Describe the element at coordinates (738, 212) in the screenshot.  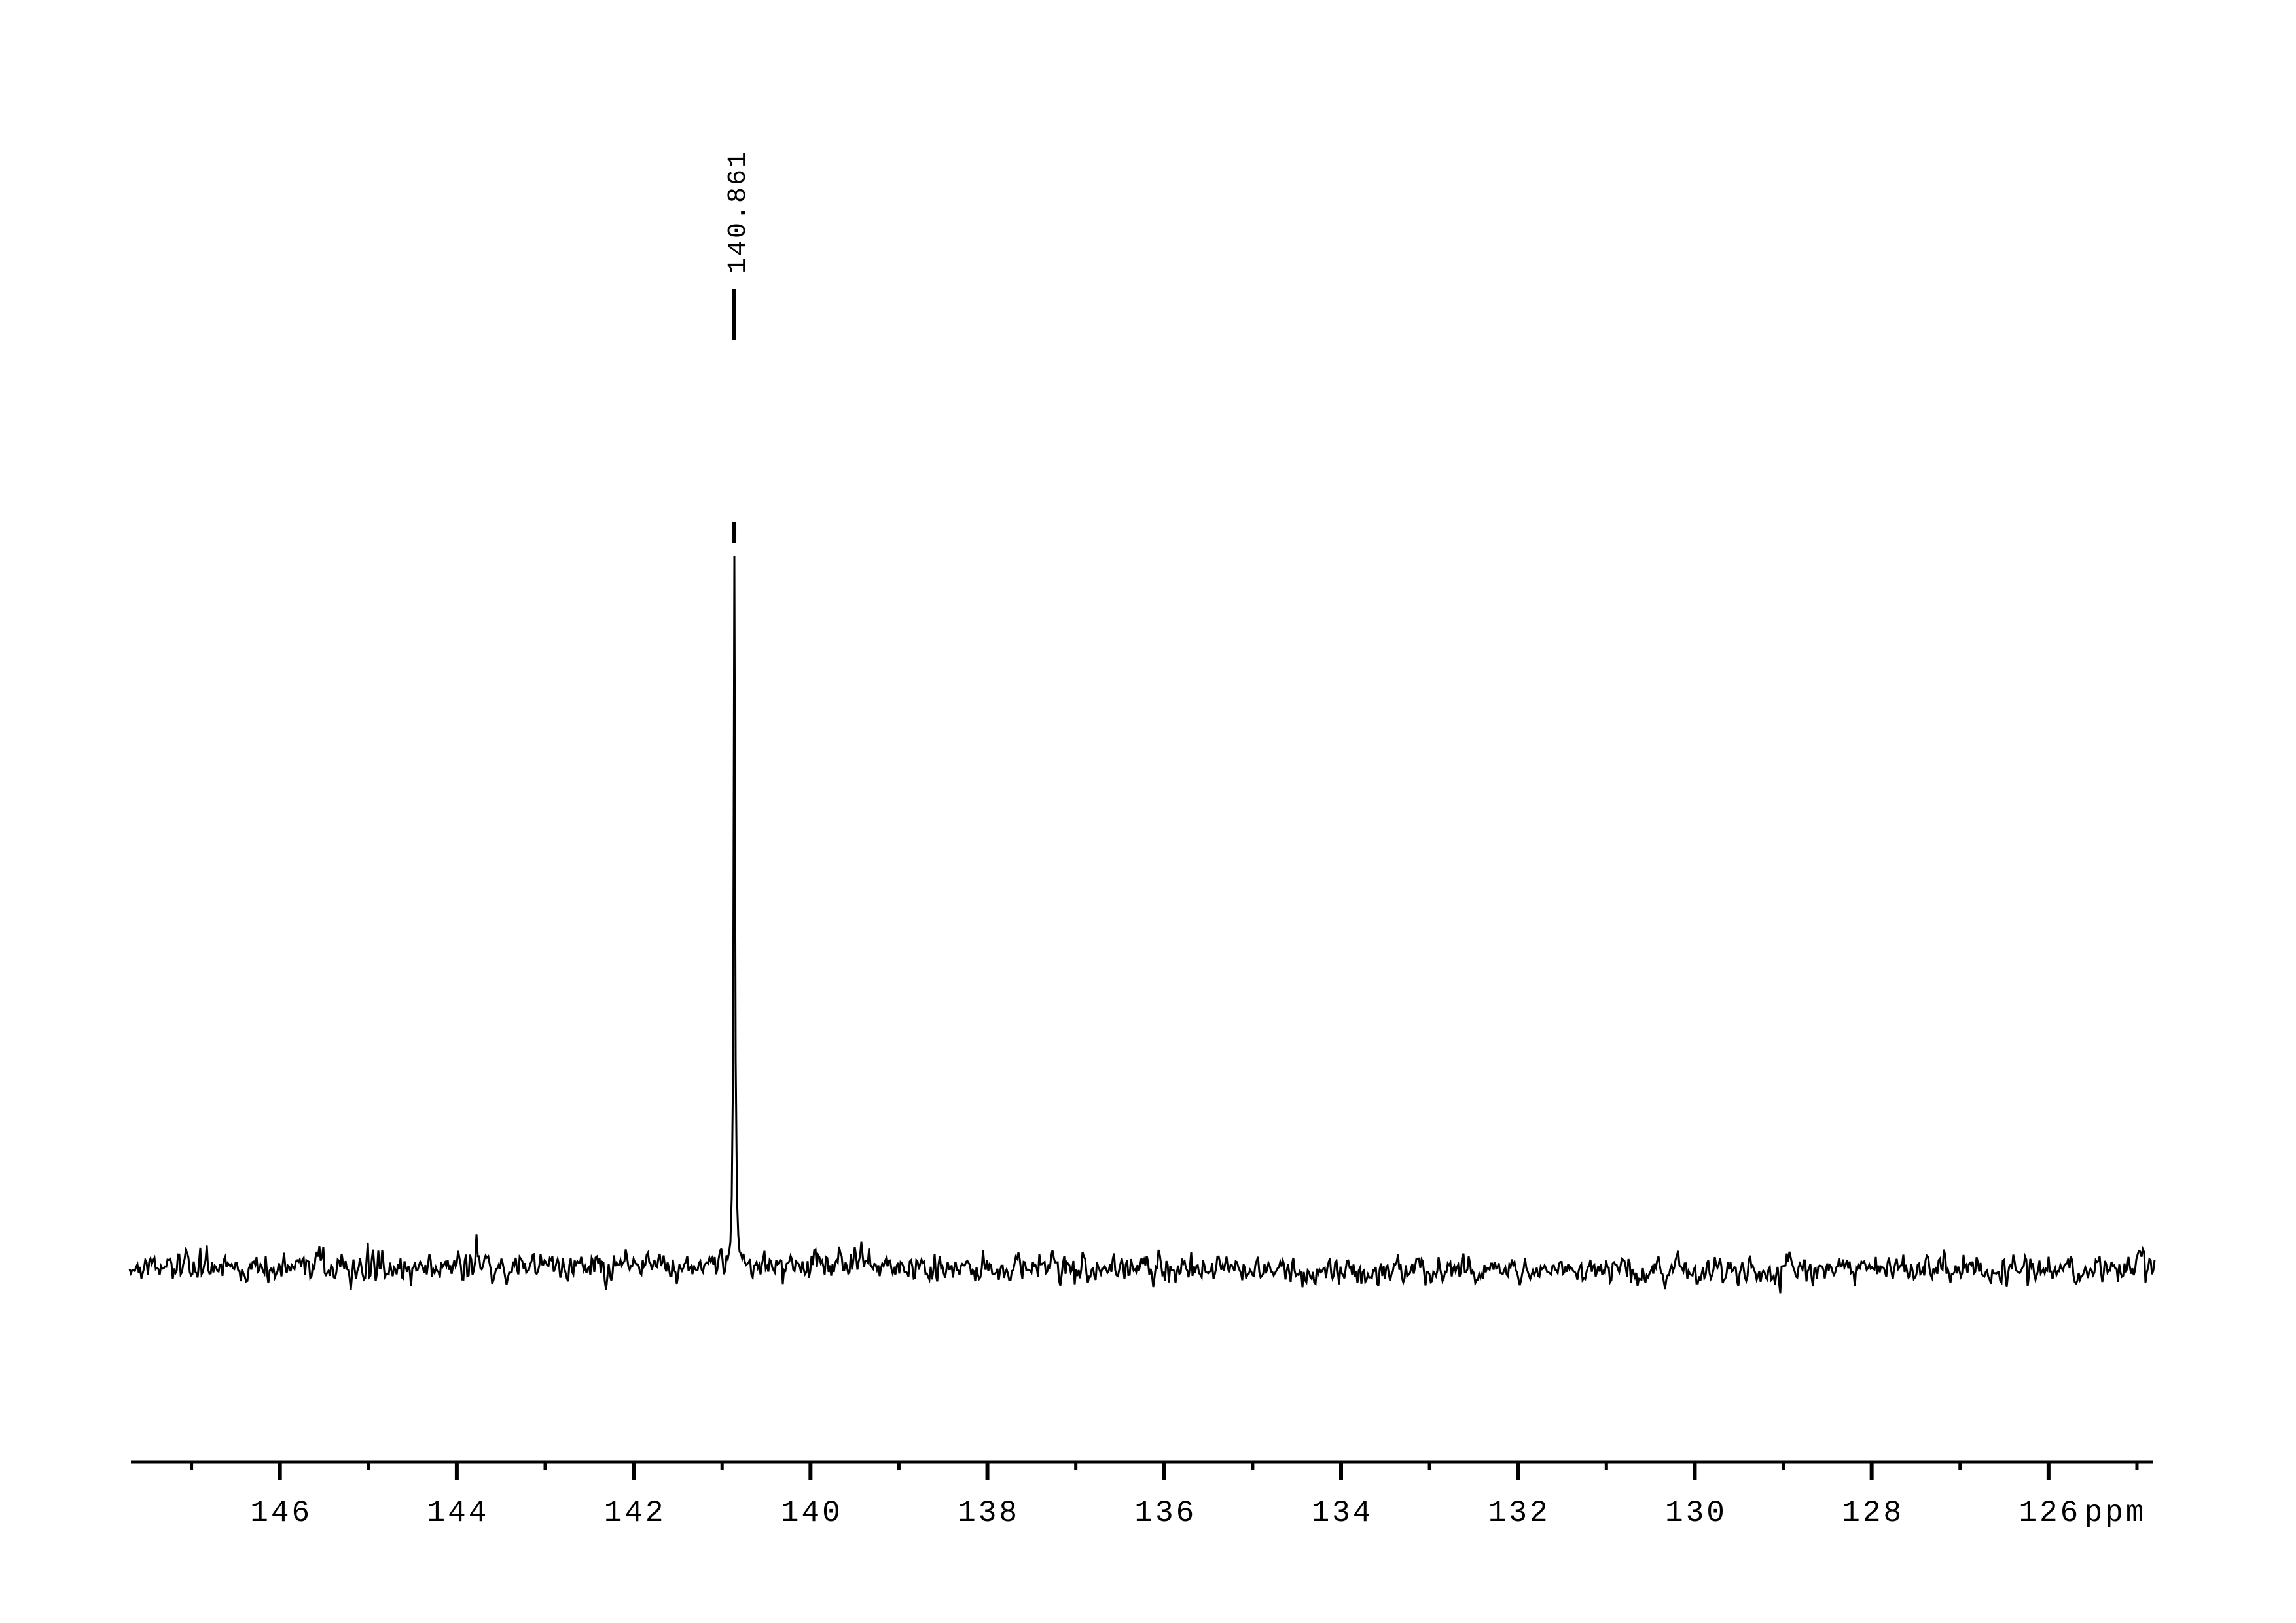
I see `peak-label-140-861: 140.861` at that location.